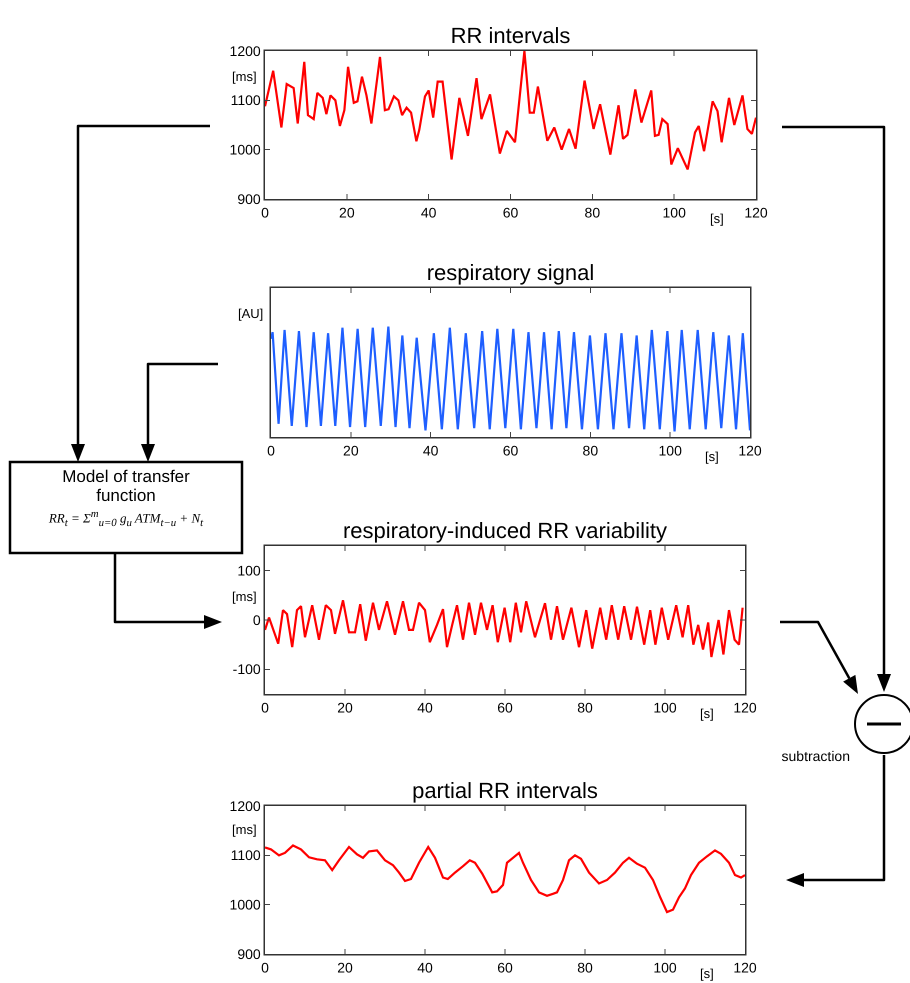  Describe the element at coordinates (251, 313) in the screenshot. I see `y-axis-title: [AU]` at that location.